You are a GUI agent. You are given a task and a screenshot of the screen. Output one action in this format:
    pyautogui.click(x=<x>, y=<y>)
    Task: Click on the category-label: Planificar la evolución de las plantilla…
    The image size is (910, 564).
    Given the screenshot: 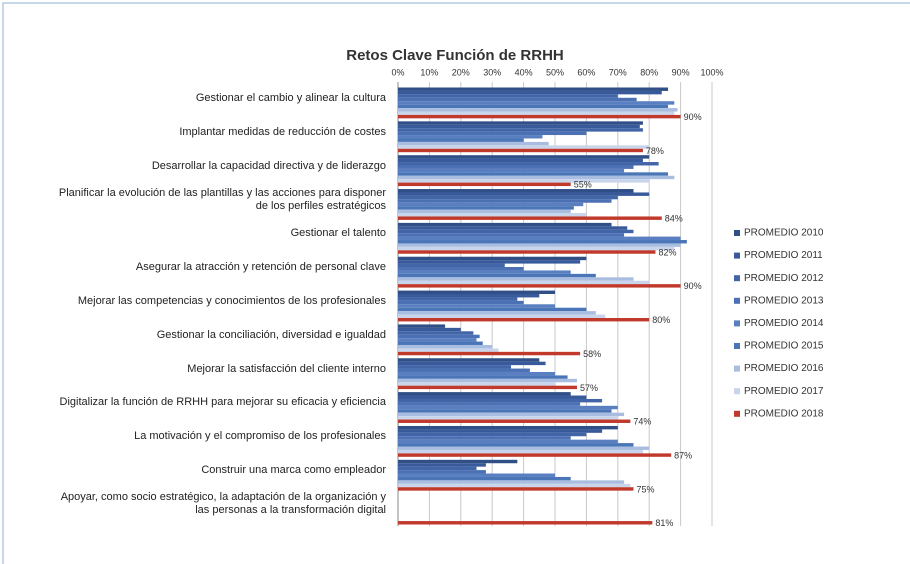 What is the action you would take?
    pyautogui.click(x=222, y=199)
    